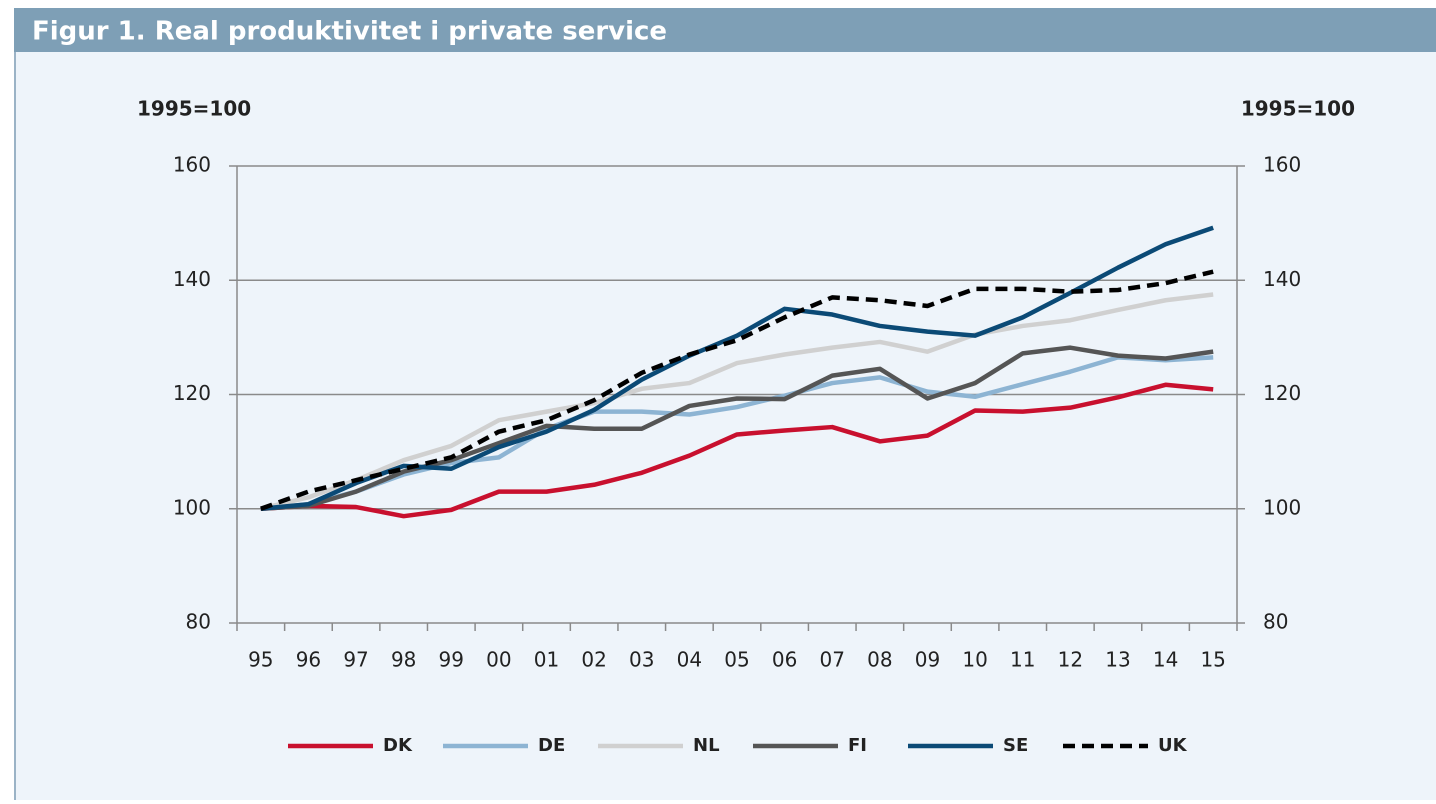 This screenshot has height=804, width=1436. Describe the element at coordinates (689, 660) in the screenshot. I see `x-tick-label: 04` at that location.